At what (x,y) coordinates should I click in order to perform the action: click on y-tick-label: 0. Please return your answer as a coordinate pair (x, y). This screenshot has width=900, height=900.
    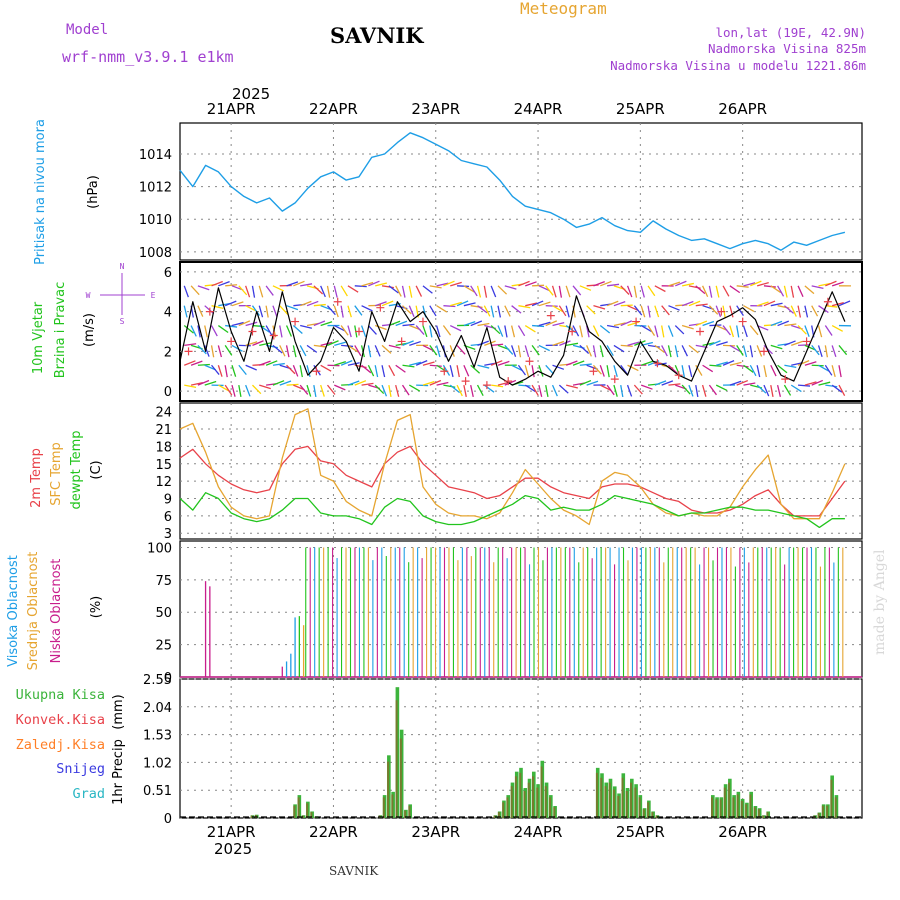
    Looking at the image, I should click on (168, 392).